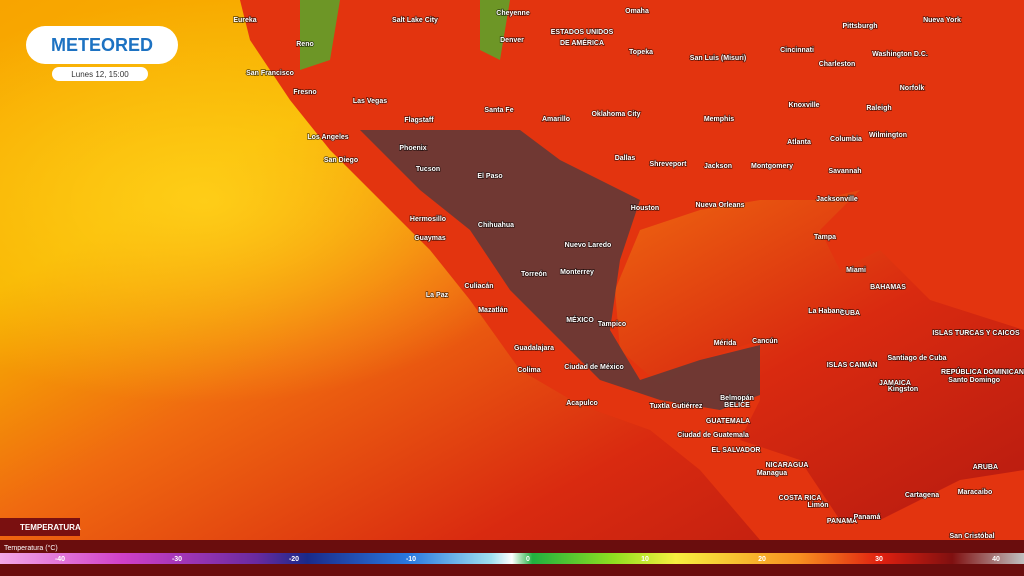 This screenshot has width=1024, height=576. Describe the element at coordinates (852, 364) in the screenshot. I see `city-label: ISLAS CAIMÁN` at that location.